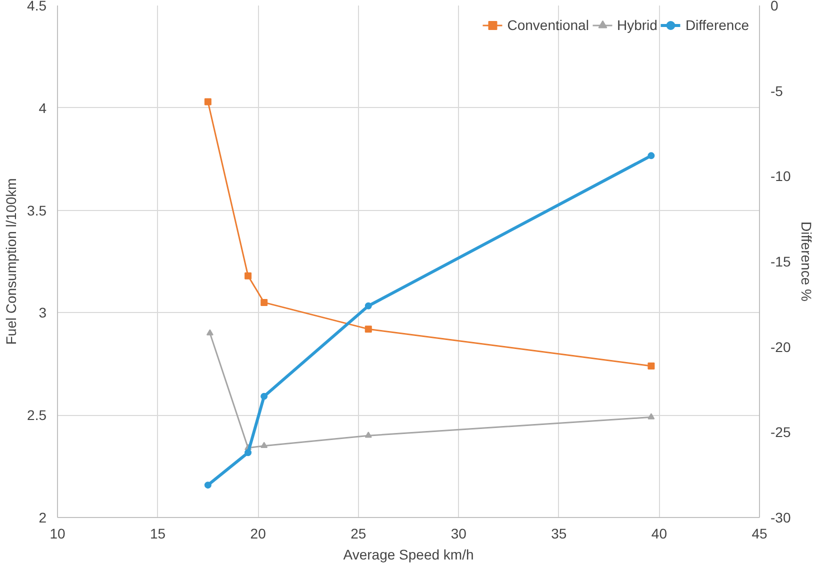  I want to click on y2-tick-label: -5, so click(777, 90).